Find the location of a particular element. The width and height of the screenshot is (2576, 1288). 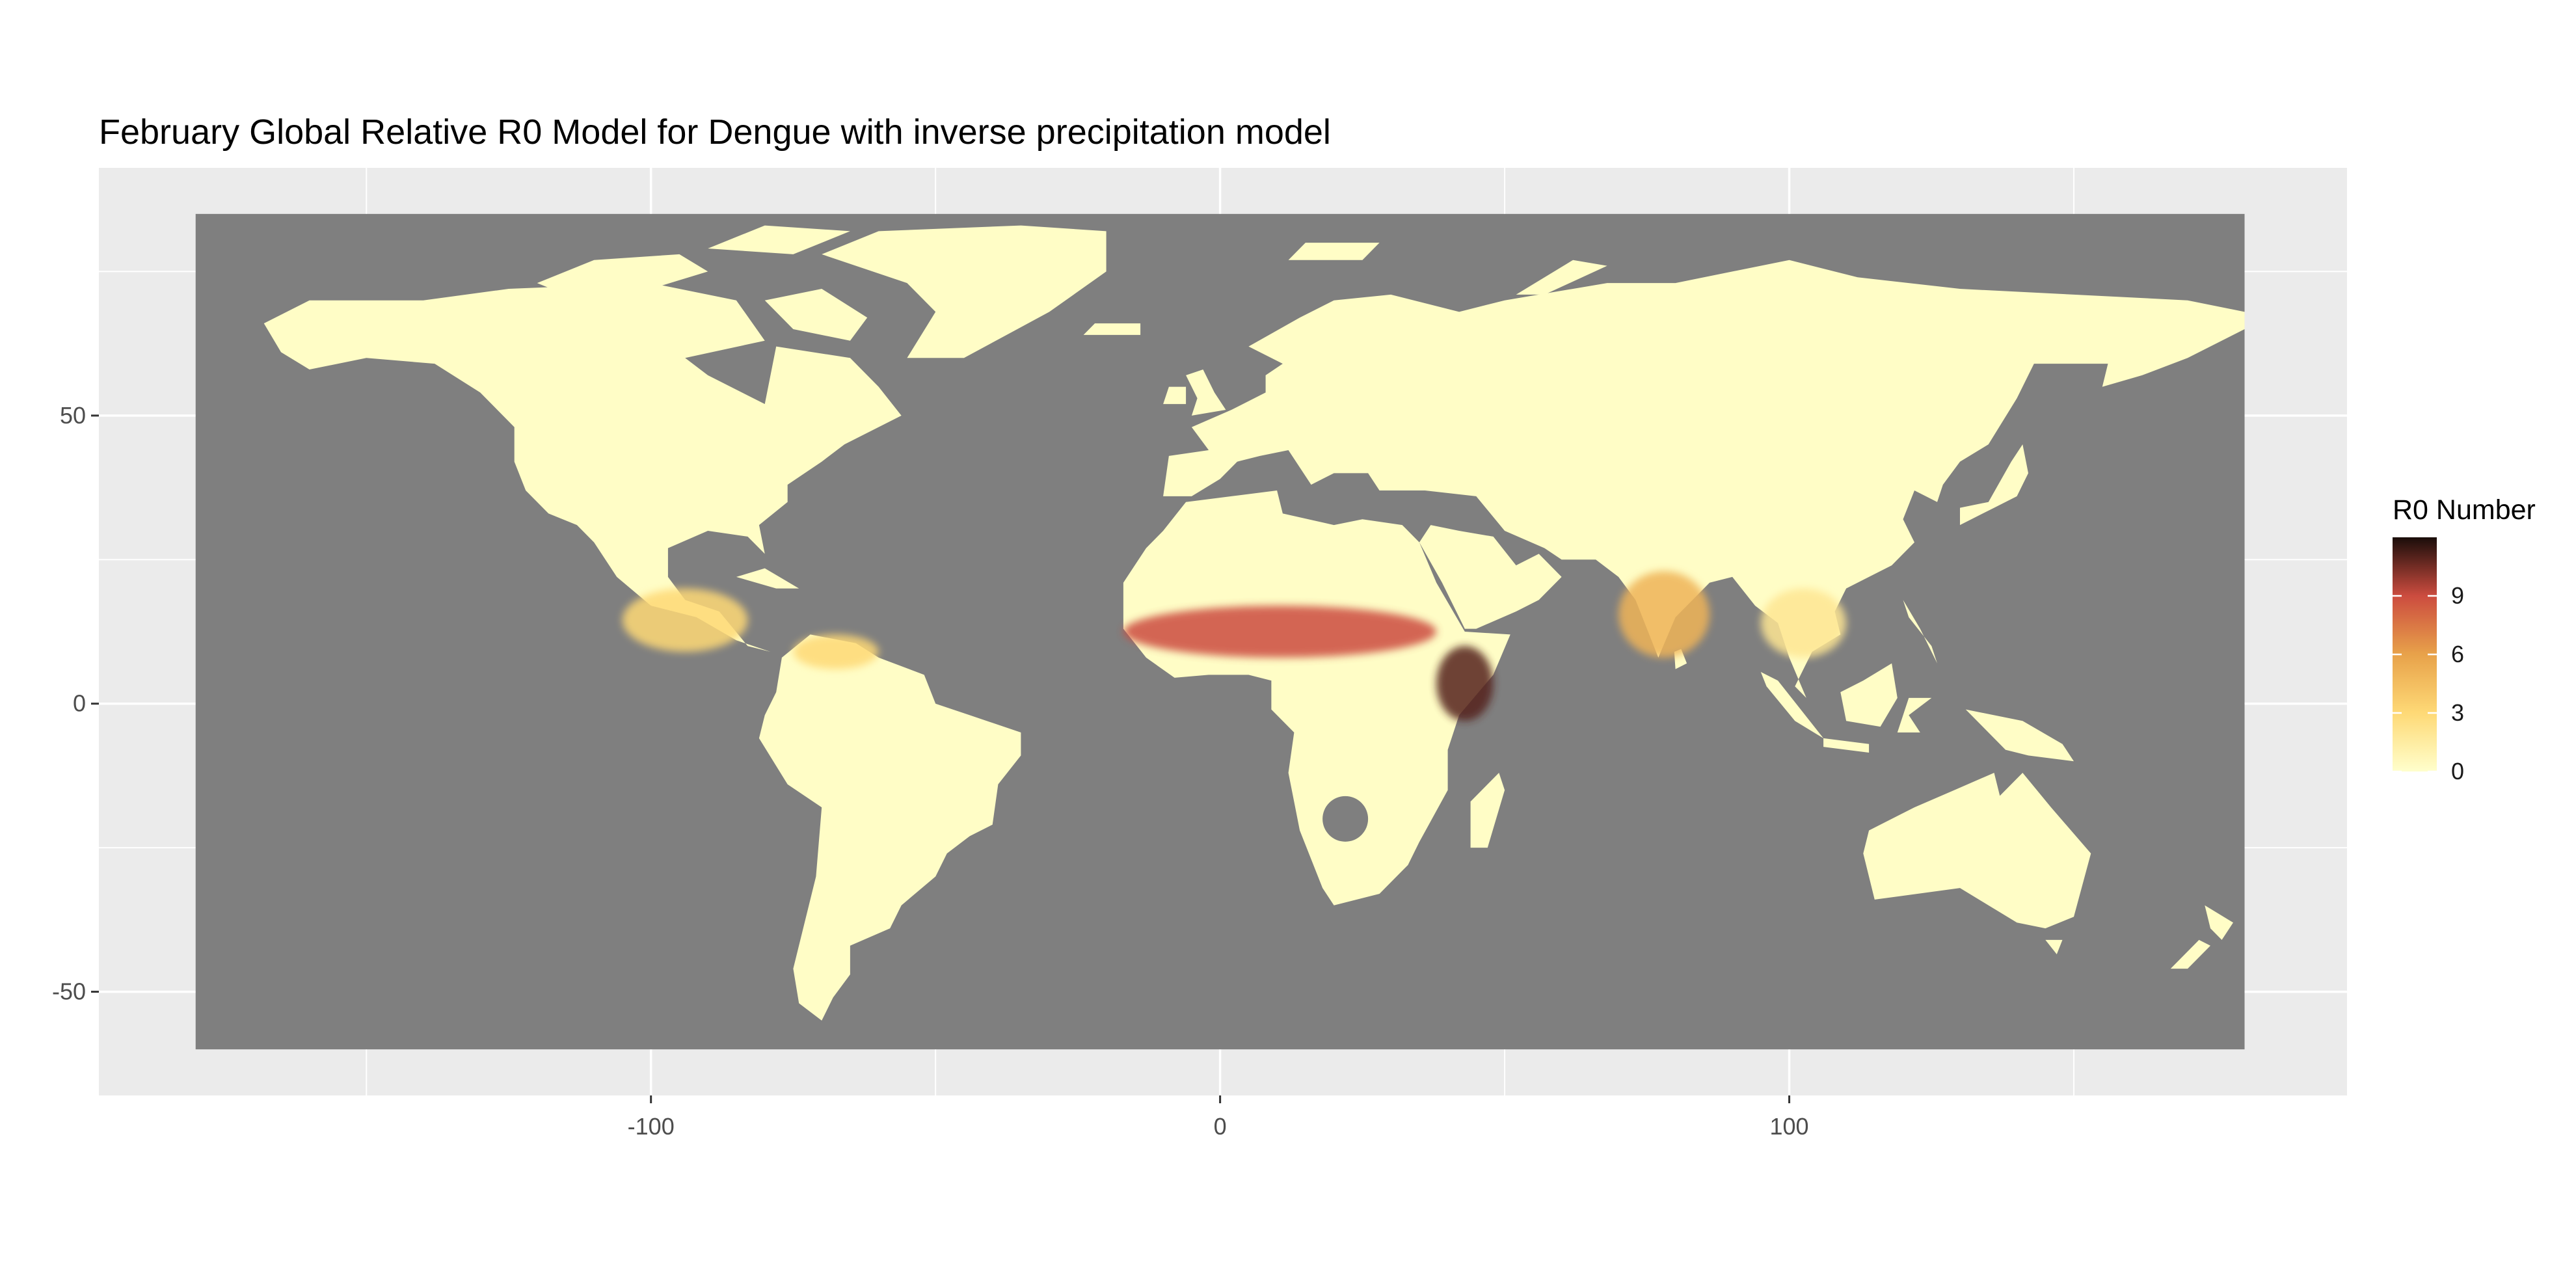

legend-tick-label: 0 is located at coordinates (2457, 771).